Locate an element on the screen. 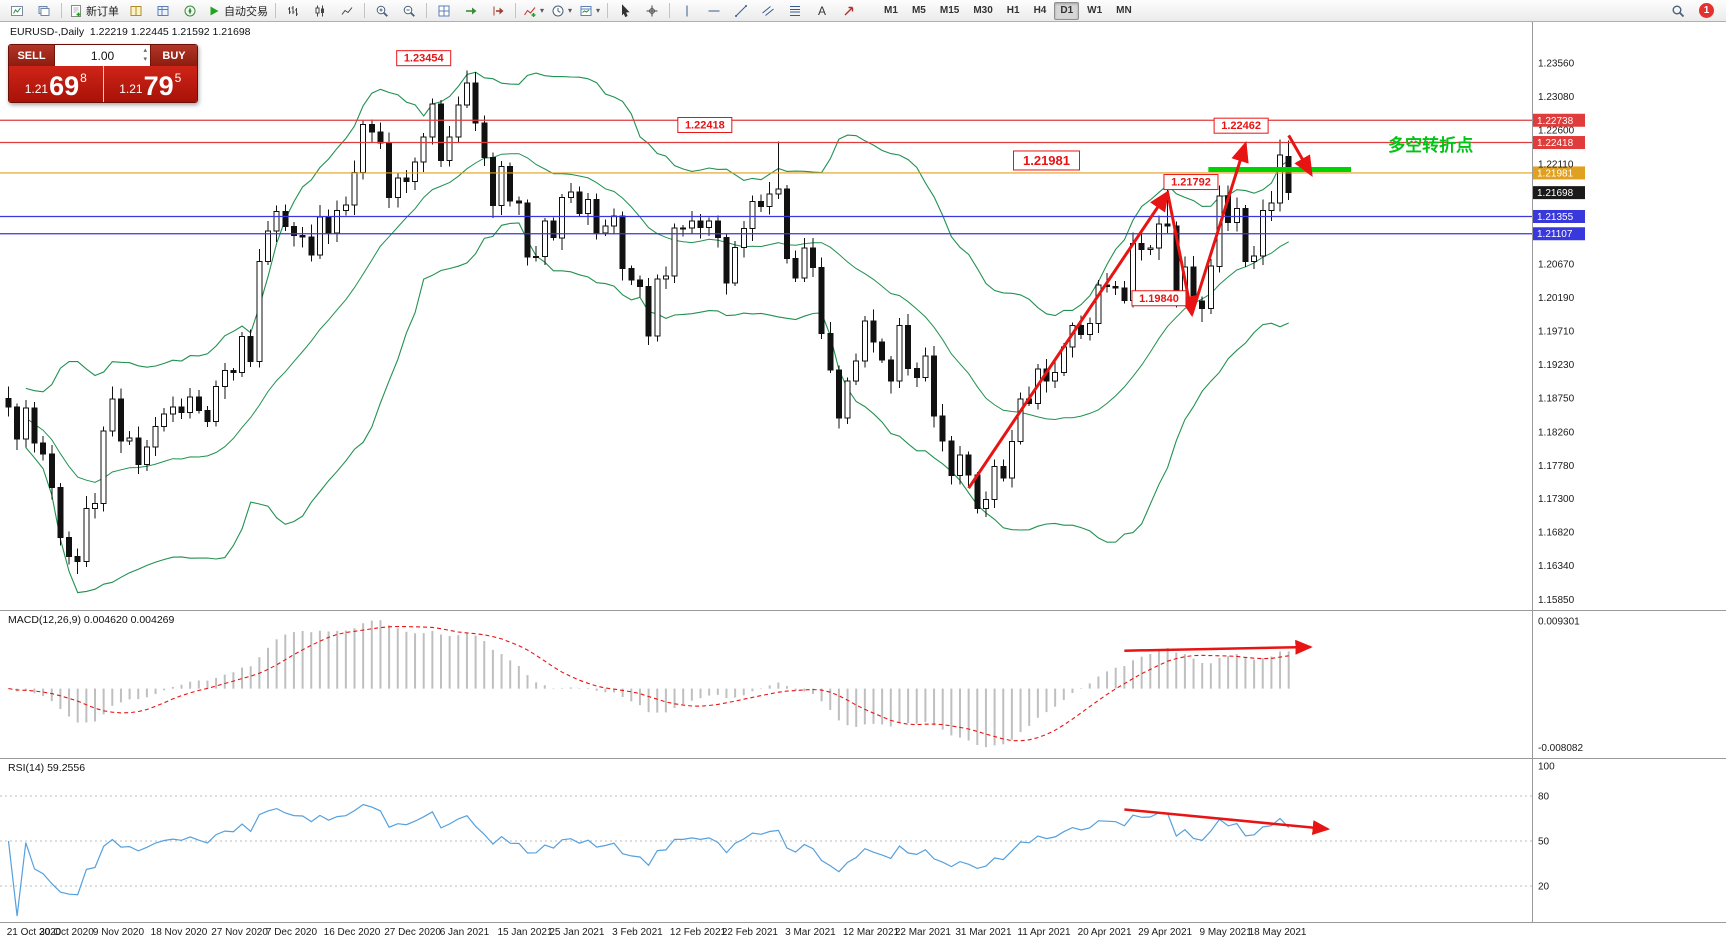 The height and width of the screenshot is (943, 1726). timeframe-m1-button: M1 is located at coordinates (891, 10).